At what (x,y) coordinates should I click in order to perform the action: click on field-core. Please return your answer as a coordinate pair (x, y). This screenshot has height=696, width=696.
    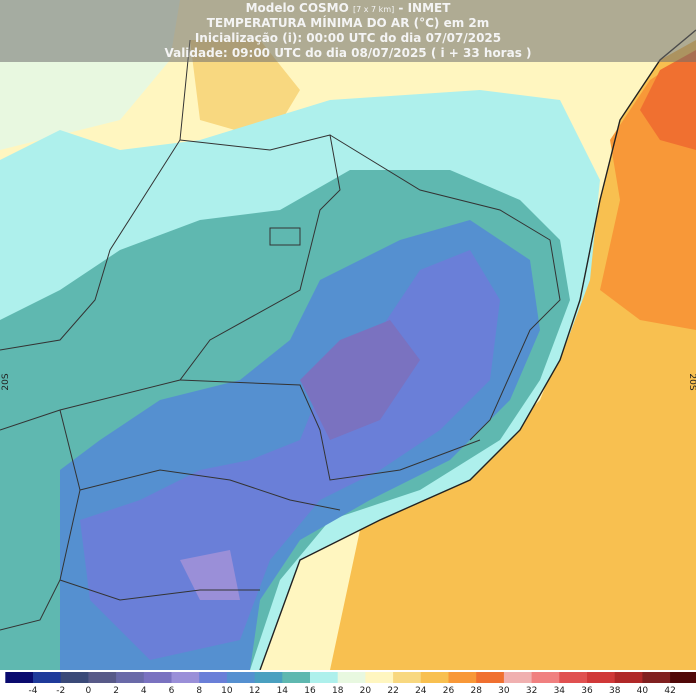
    Looking at the image, I should click on (360, 380).